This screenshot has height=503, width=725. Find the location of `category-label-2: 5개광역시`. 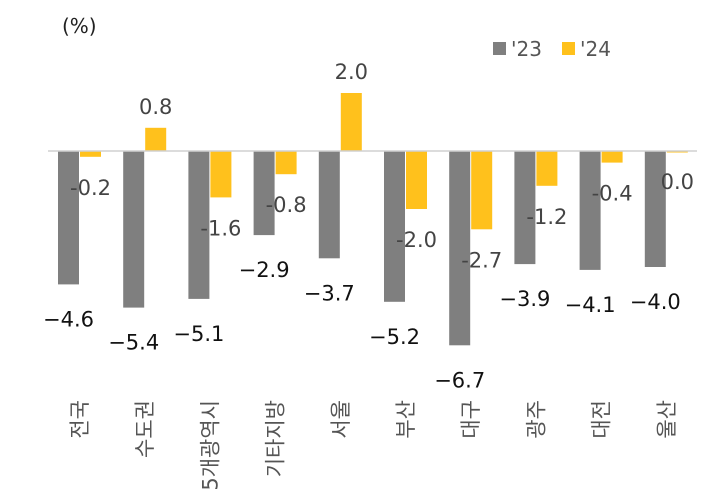

category-label-2: 5개광역시 is located at coordinates (210, 445).